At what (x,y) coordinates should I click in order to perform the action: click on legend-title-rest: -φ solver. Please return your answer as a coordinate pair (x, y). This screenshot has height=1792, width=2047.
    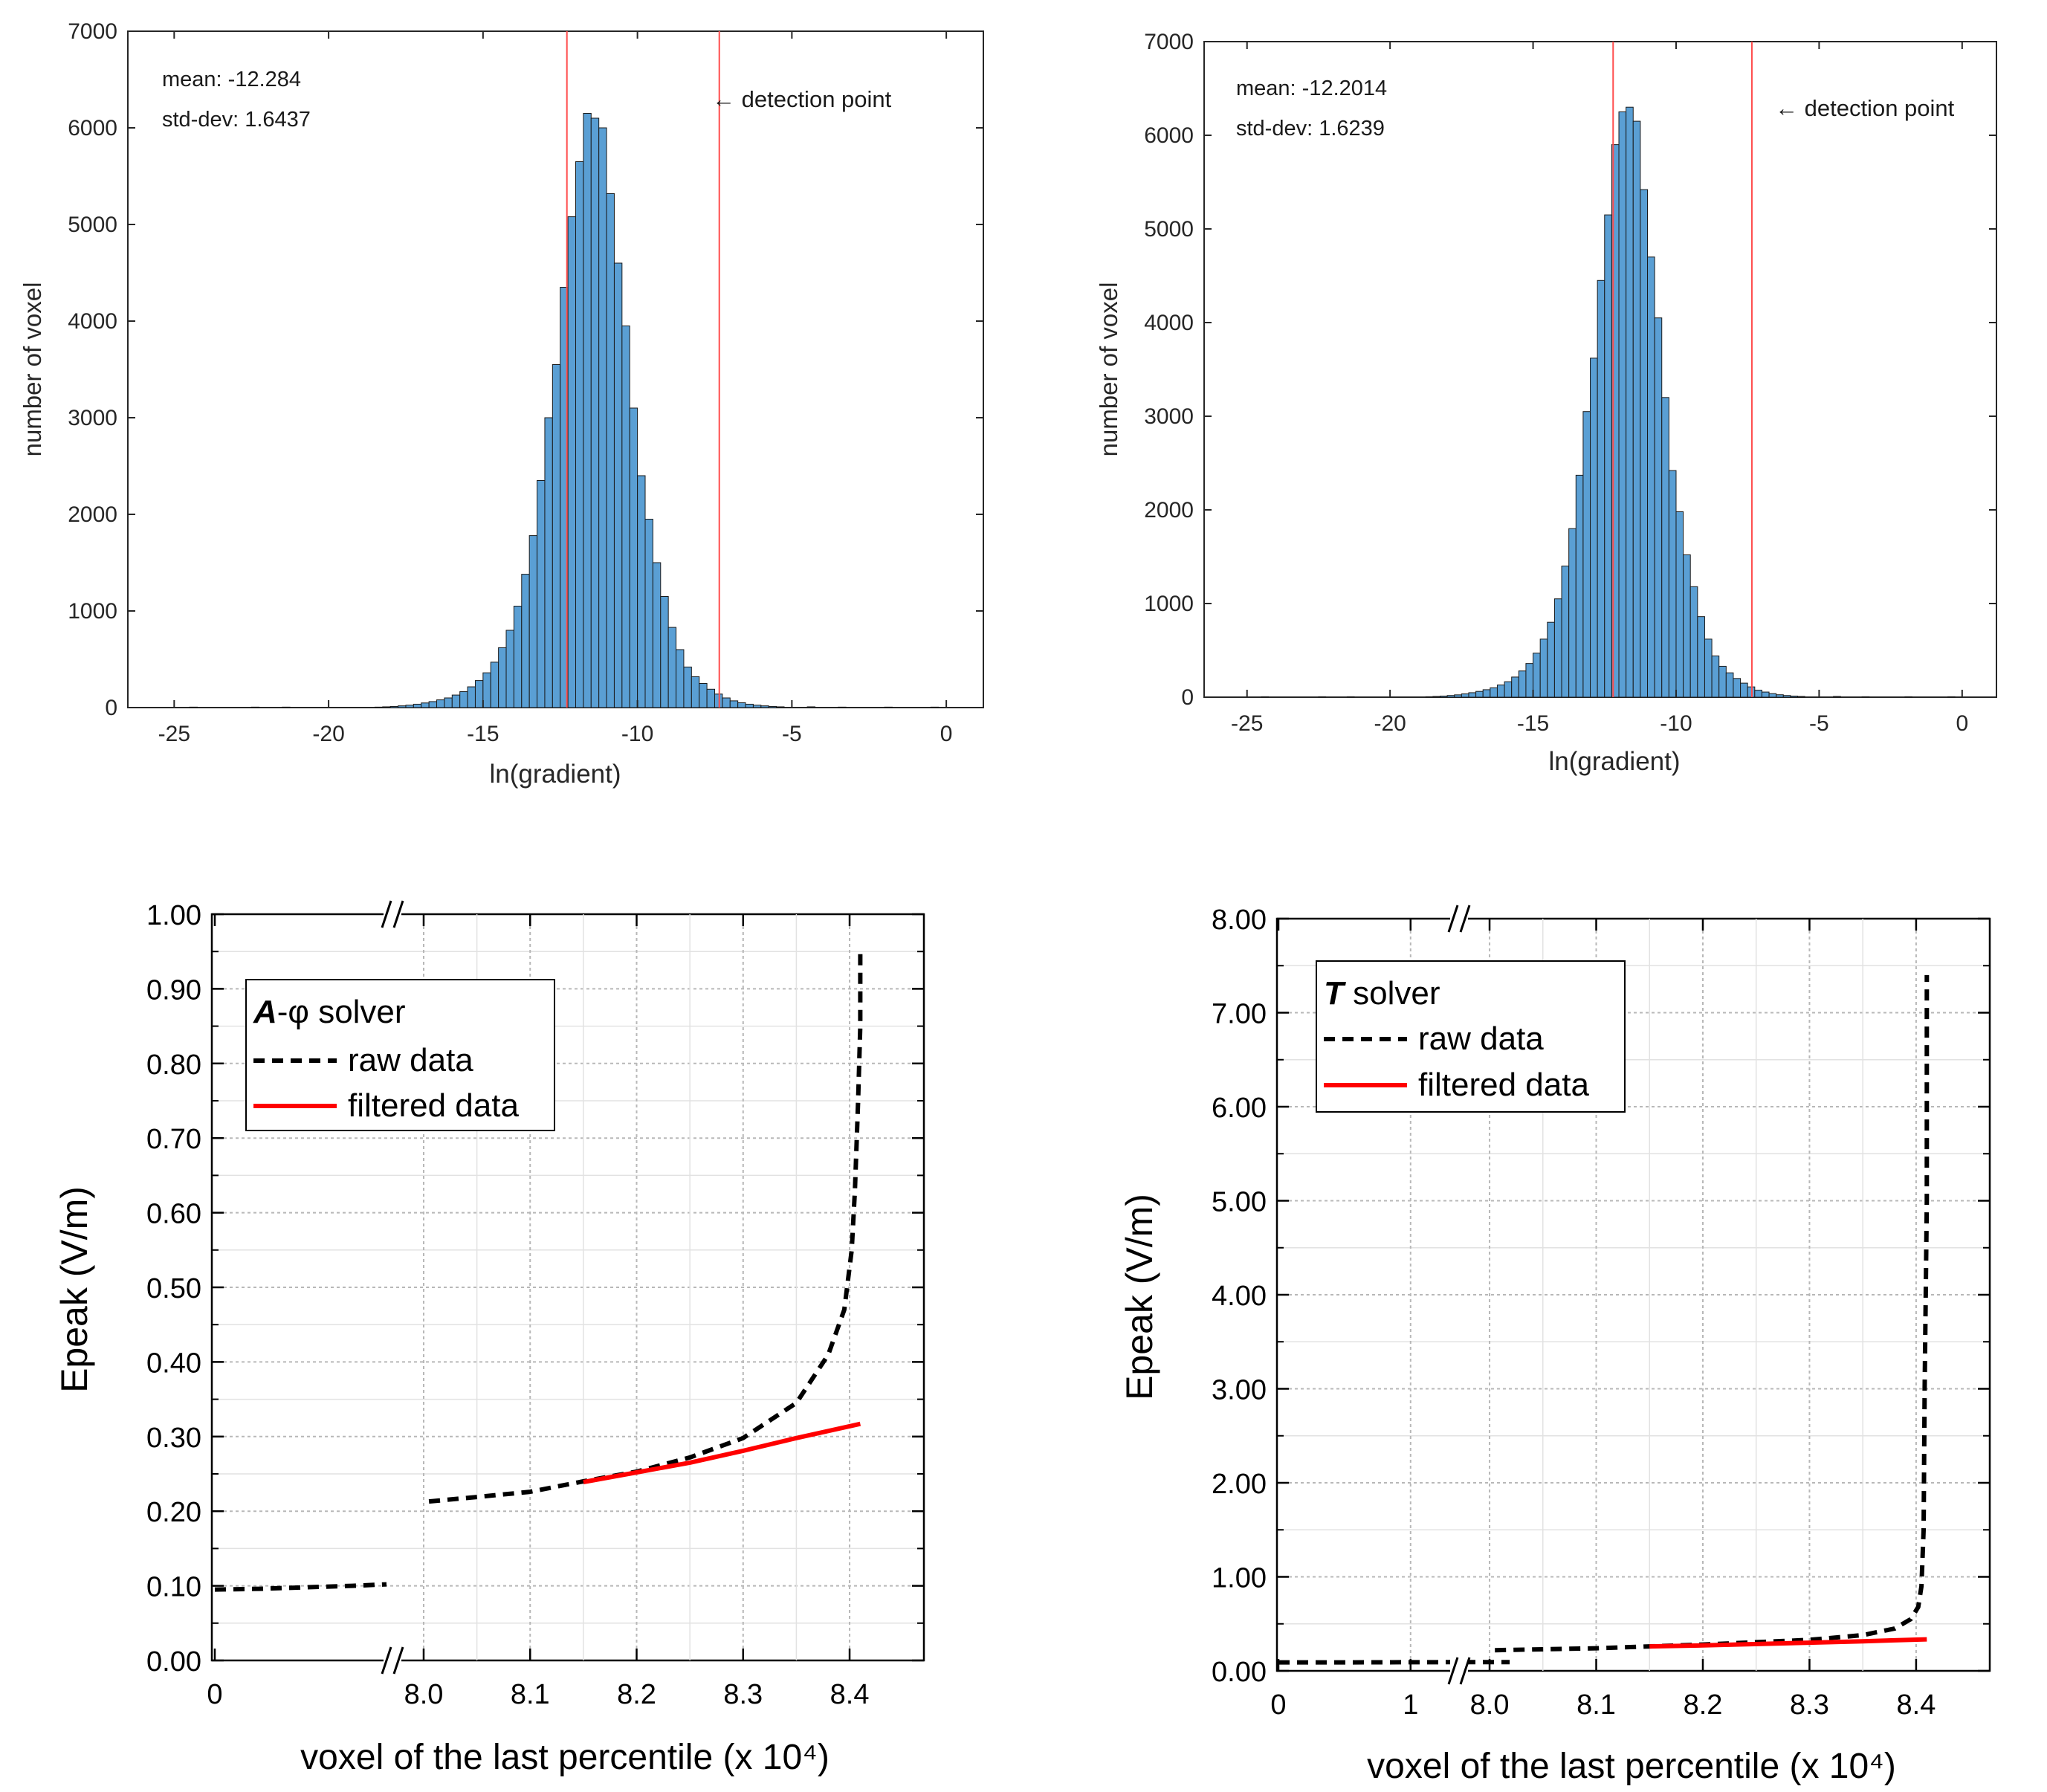
    Looking at the image, I should click on (341, 1012).